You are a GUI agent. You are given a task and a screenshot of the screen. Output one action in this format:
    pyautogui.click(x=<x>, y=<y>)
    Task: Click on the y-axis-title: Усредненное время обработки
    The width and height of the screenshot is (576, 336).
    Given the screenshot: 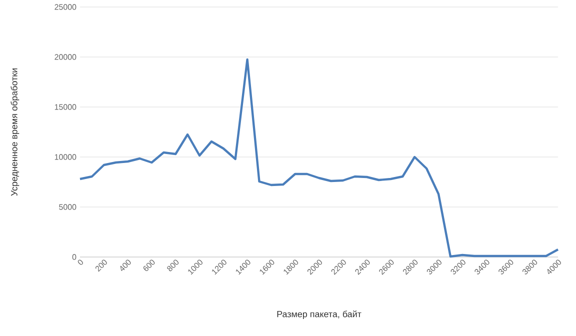 What is the action you would take?
    pyautogui.click(x=15, y=132)
    